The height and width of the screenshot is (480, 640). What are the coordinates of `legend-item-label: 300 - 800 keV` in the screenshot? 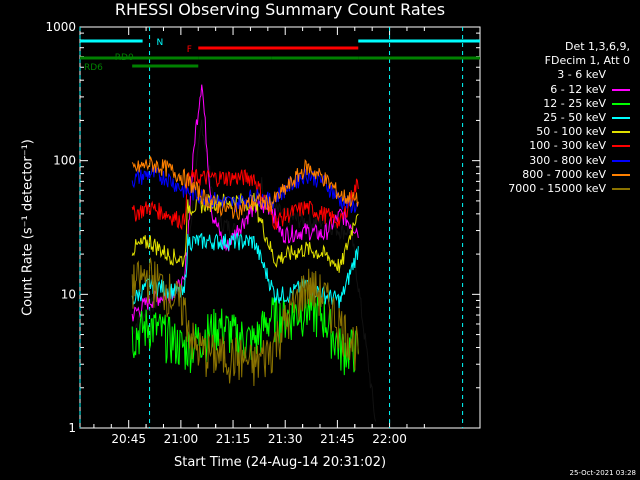 It's located at (567, 160).